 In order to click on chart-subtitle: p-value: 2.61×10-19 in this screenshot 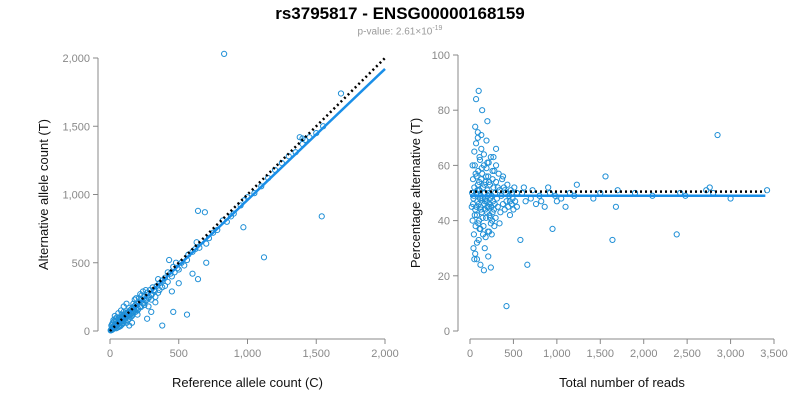, I will do `click(400, 31)`.